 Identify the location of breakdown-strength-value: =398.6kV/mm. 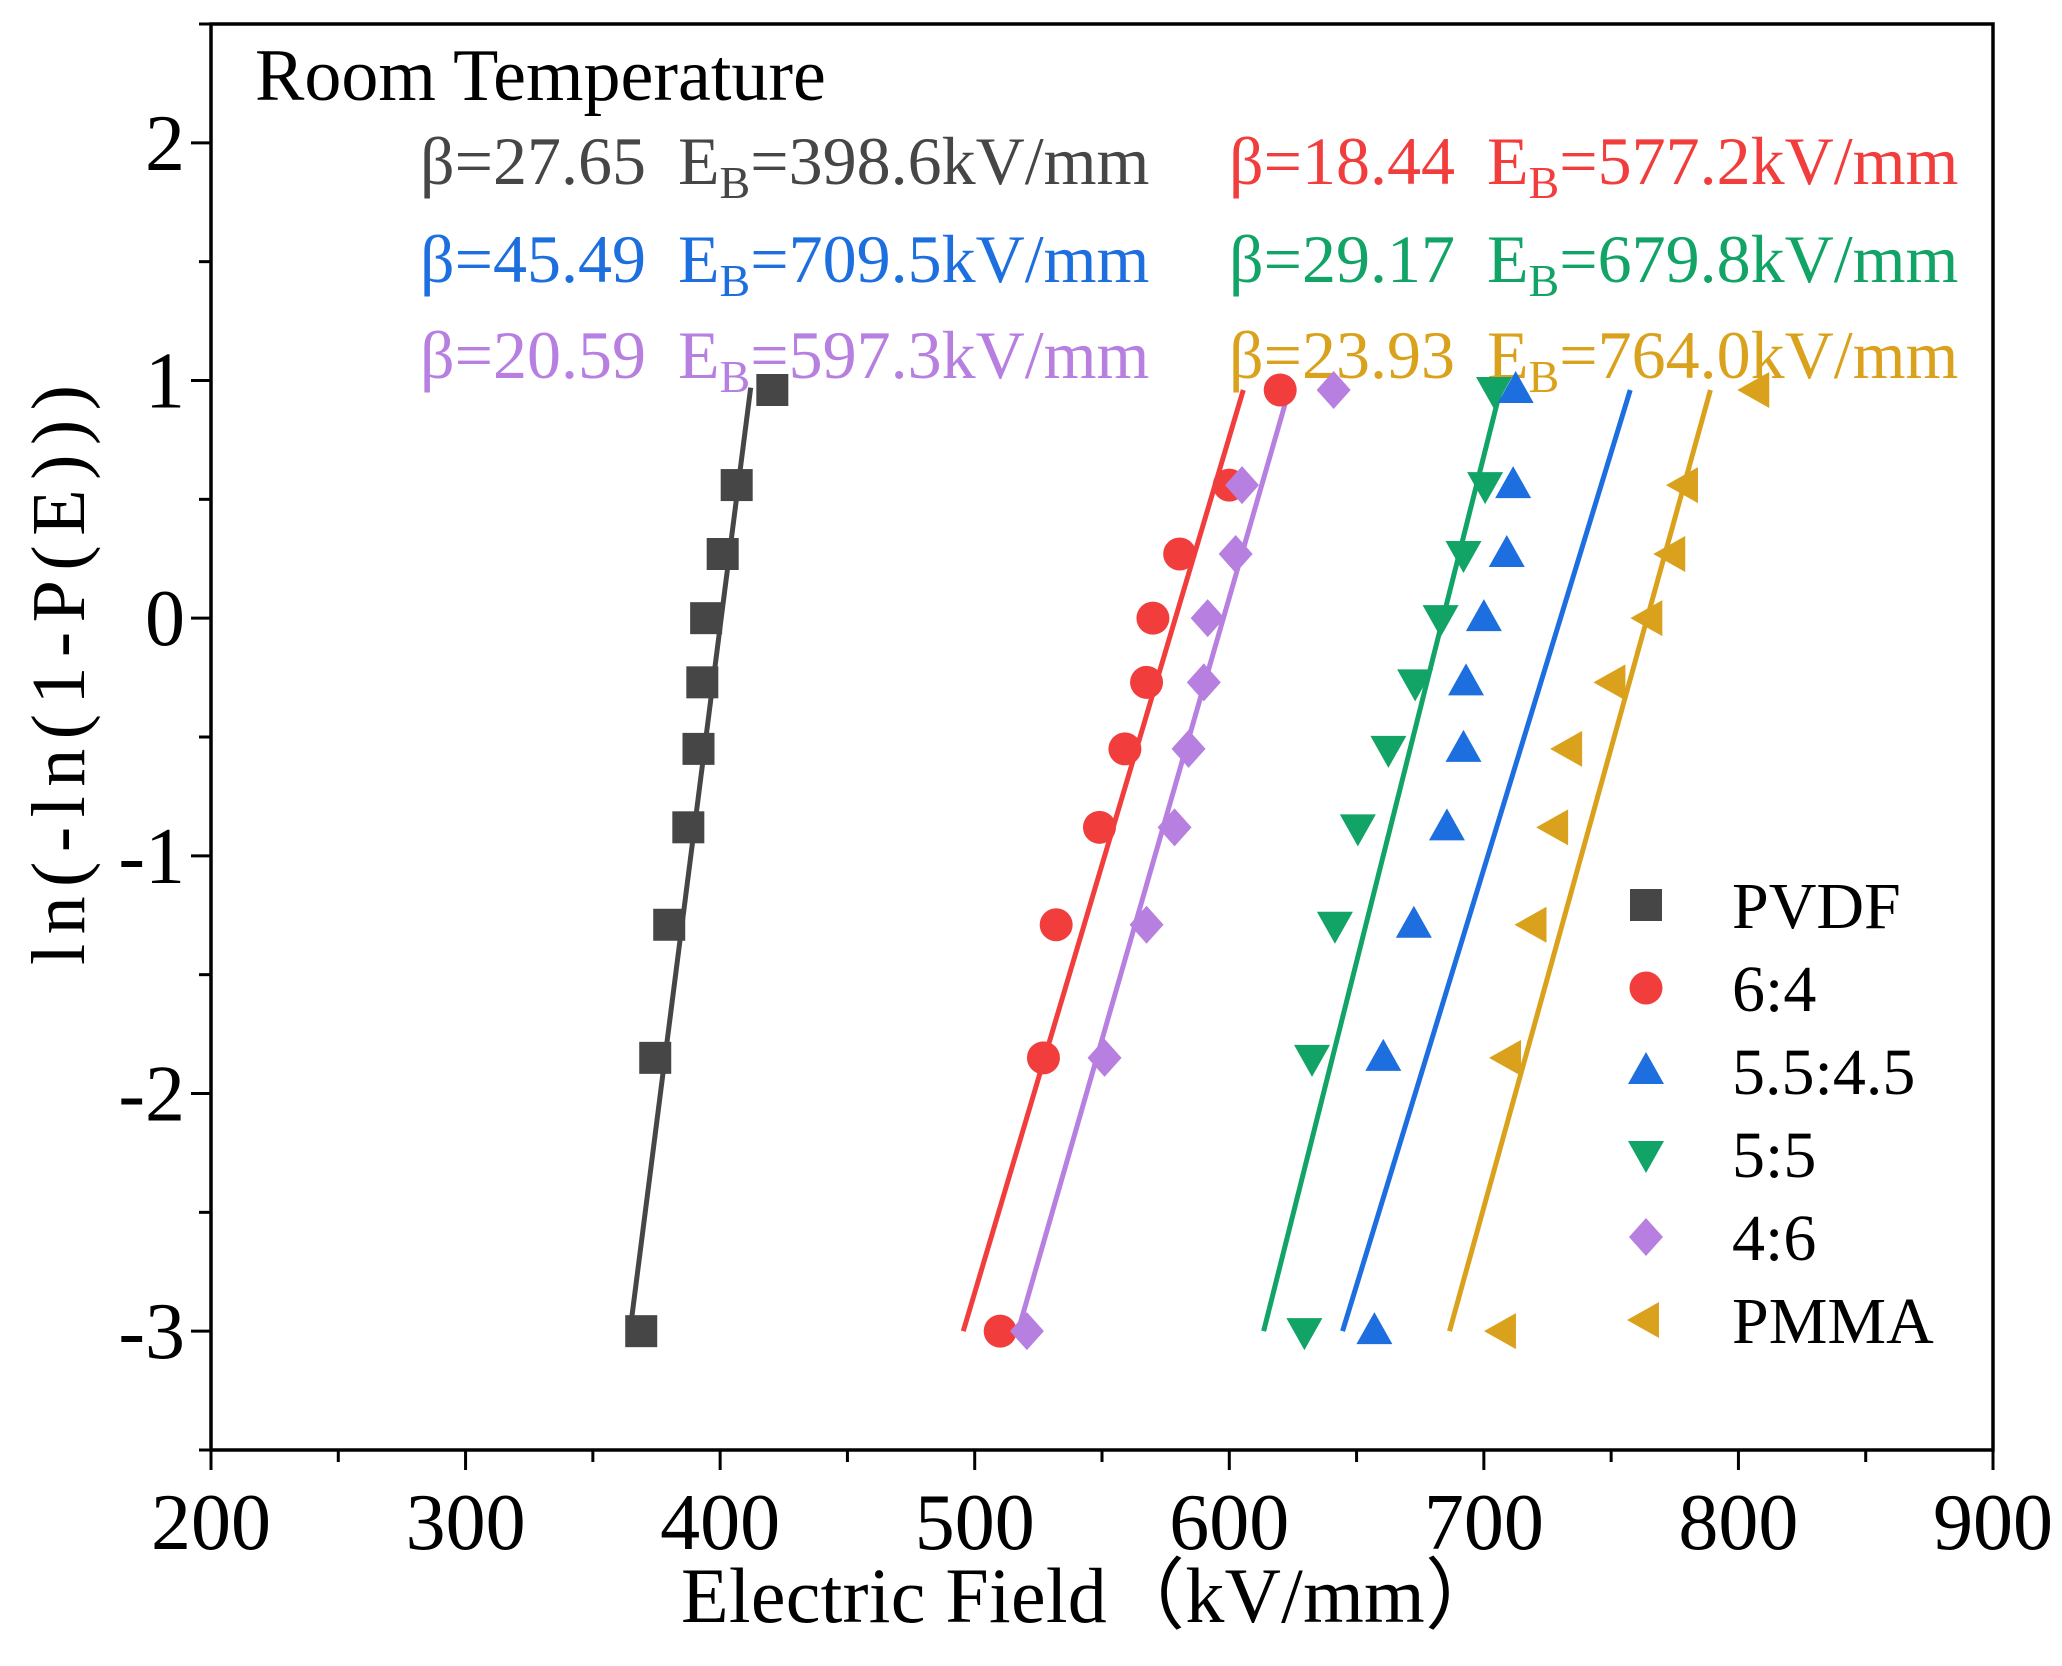
(949, 161).